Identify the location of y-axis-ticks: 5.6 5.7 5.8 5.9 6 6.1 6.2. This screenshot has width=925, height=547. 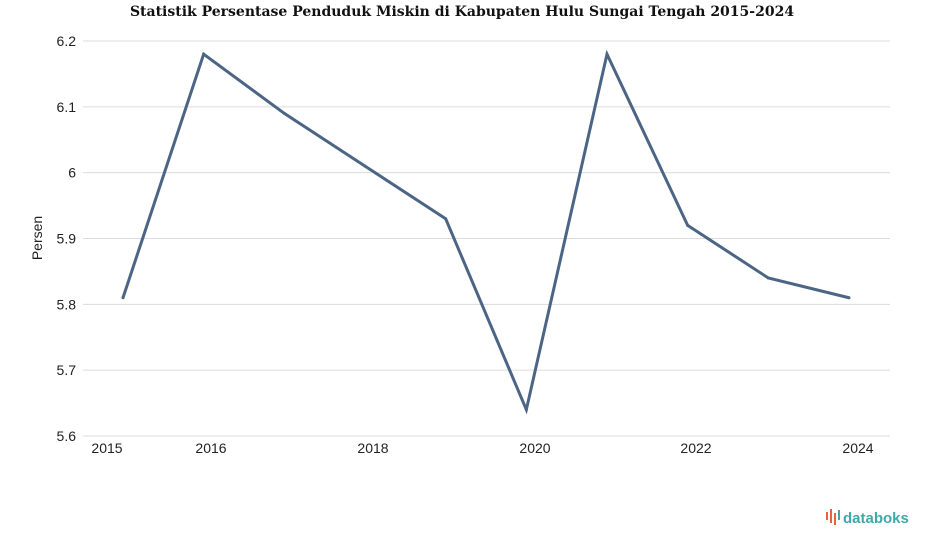
(67, 238).